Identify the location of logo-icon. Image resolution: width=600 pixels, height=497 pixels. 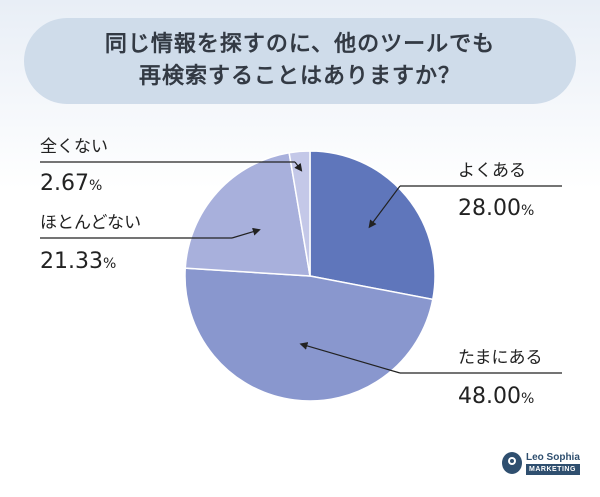
(512, 463).